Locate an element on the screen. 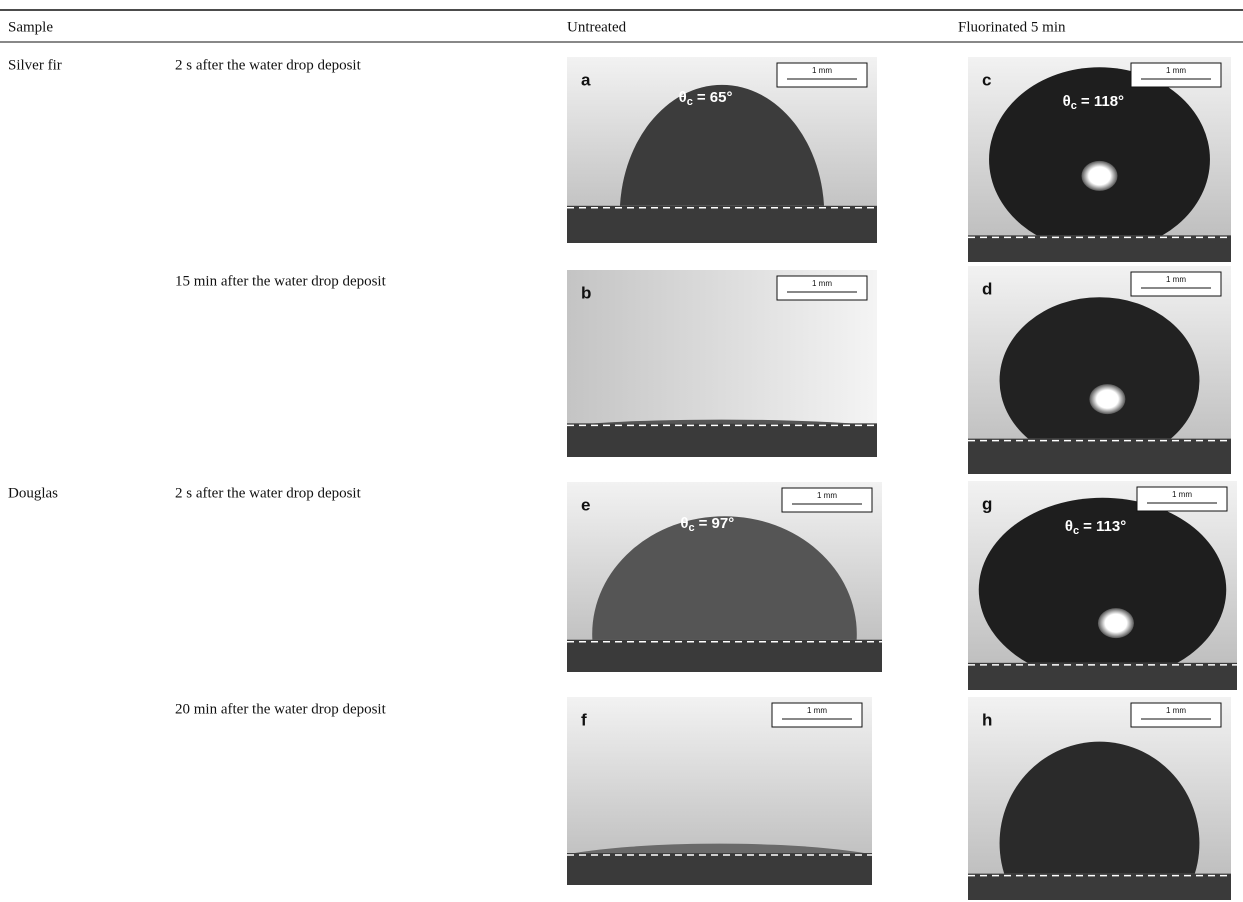 Image resolution: width=1243 pixels, height=902 pixels. angle-value: = 113° is located at coordinates (1104, 526).